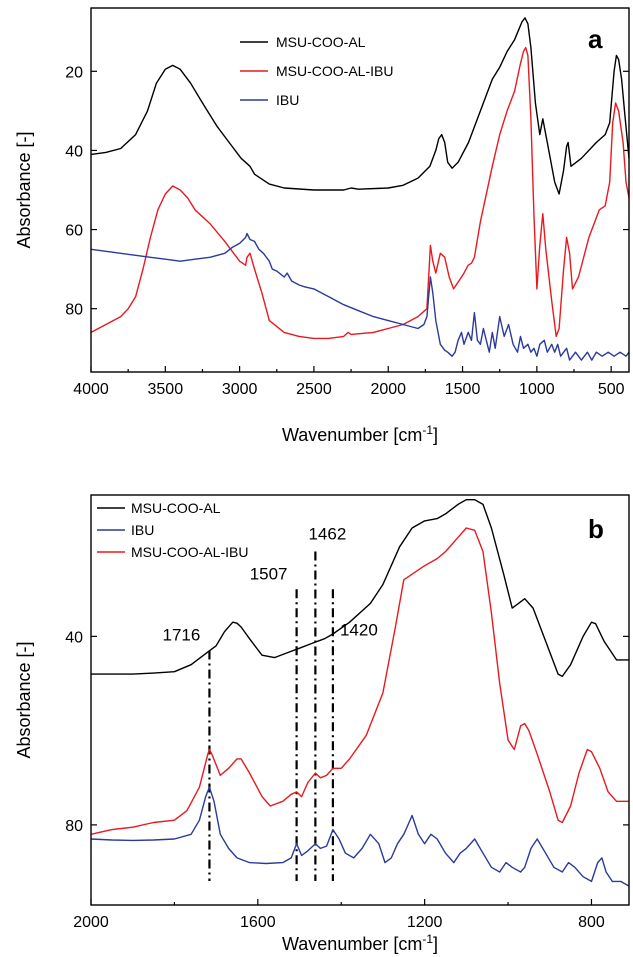 The width and height of the screenshot is (633, 957). I want to click on panel-a-xlabel: Wavenumber [cm-1], so click(360, 434).